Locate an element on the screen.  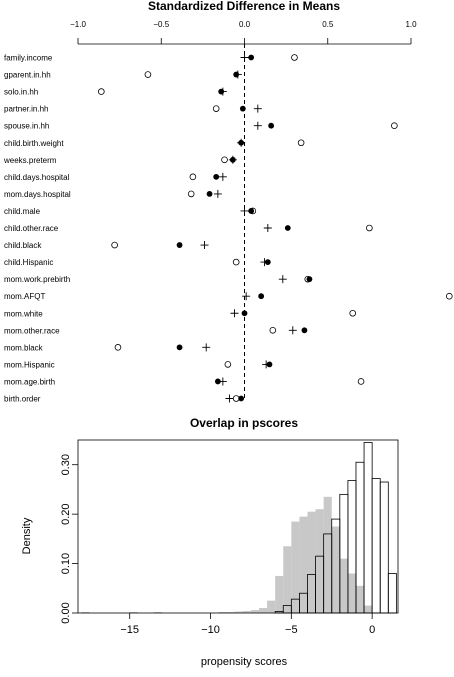
variable-label: child.days.hospital is located at coordinates (37, 177).